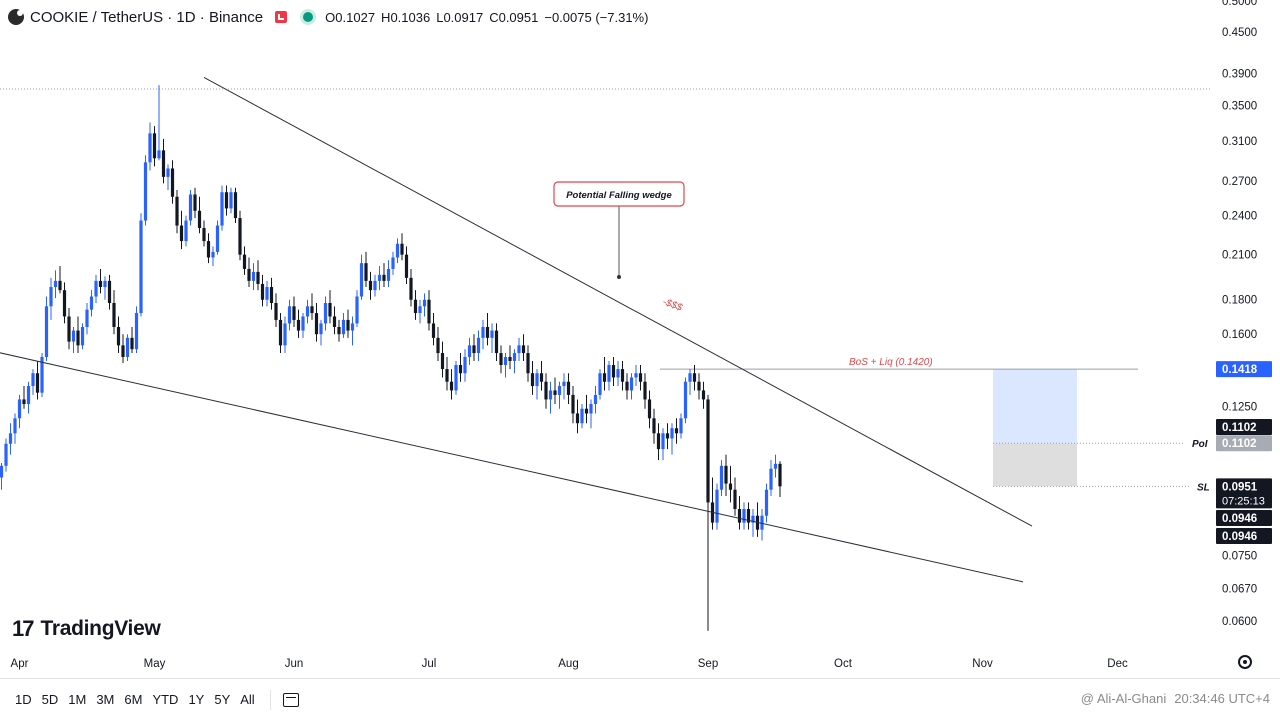 The image size is (1280, 720). Describe the element at coordinates (1243, 501) in the screenshot. I see `svg-text: 07:25:13` at that location.